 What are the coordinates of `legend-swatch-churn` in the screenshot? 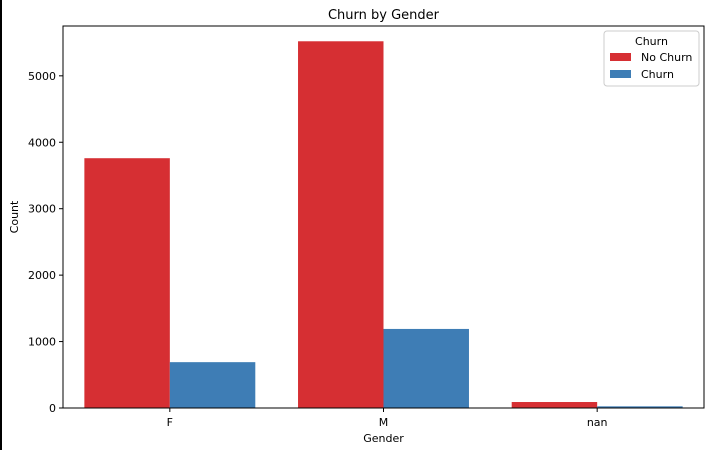 It's located at (620, 74).